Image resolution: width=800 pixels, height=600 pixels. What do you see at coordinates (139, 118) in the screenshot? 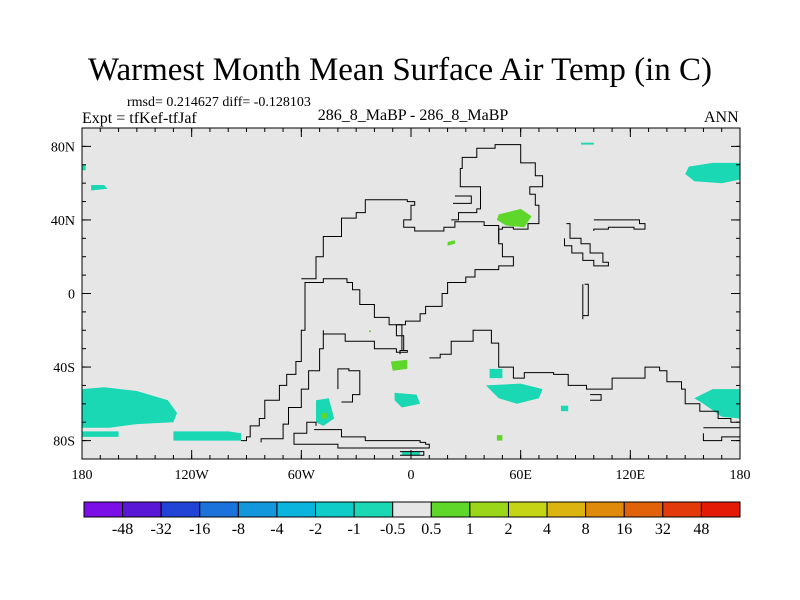
I see `experiment-label: Expt = tfKef-tfJaf` at bounding box center [139, 118].